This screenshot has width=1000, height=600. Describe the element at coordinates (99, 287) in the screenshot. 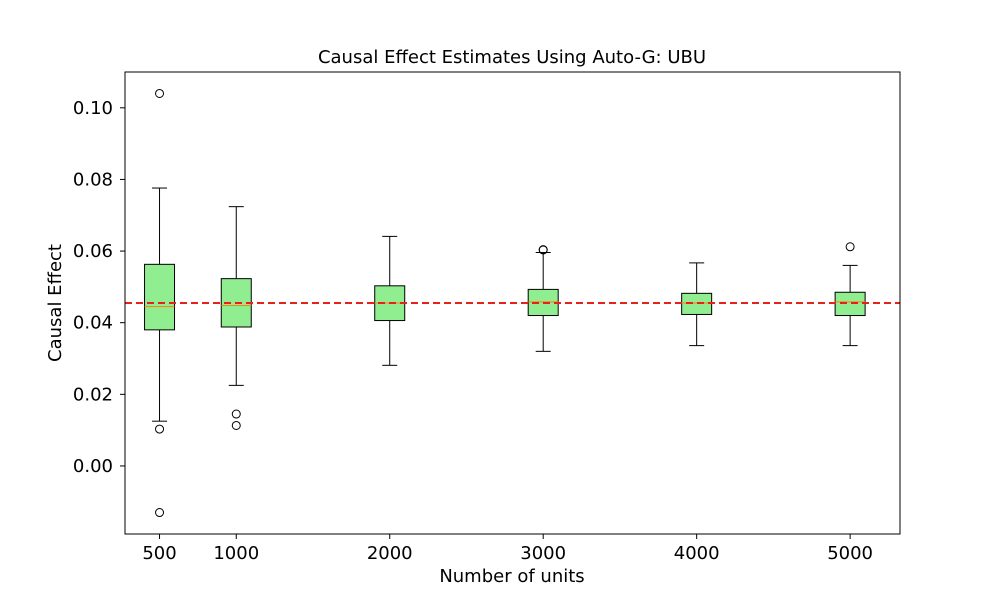

I see `y-axis: 0.00 0.02 0.04 0.06 0.08 0.10` at that location.